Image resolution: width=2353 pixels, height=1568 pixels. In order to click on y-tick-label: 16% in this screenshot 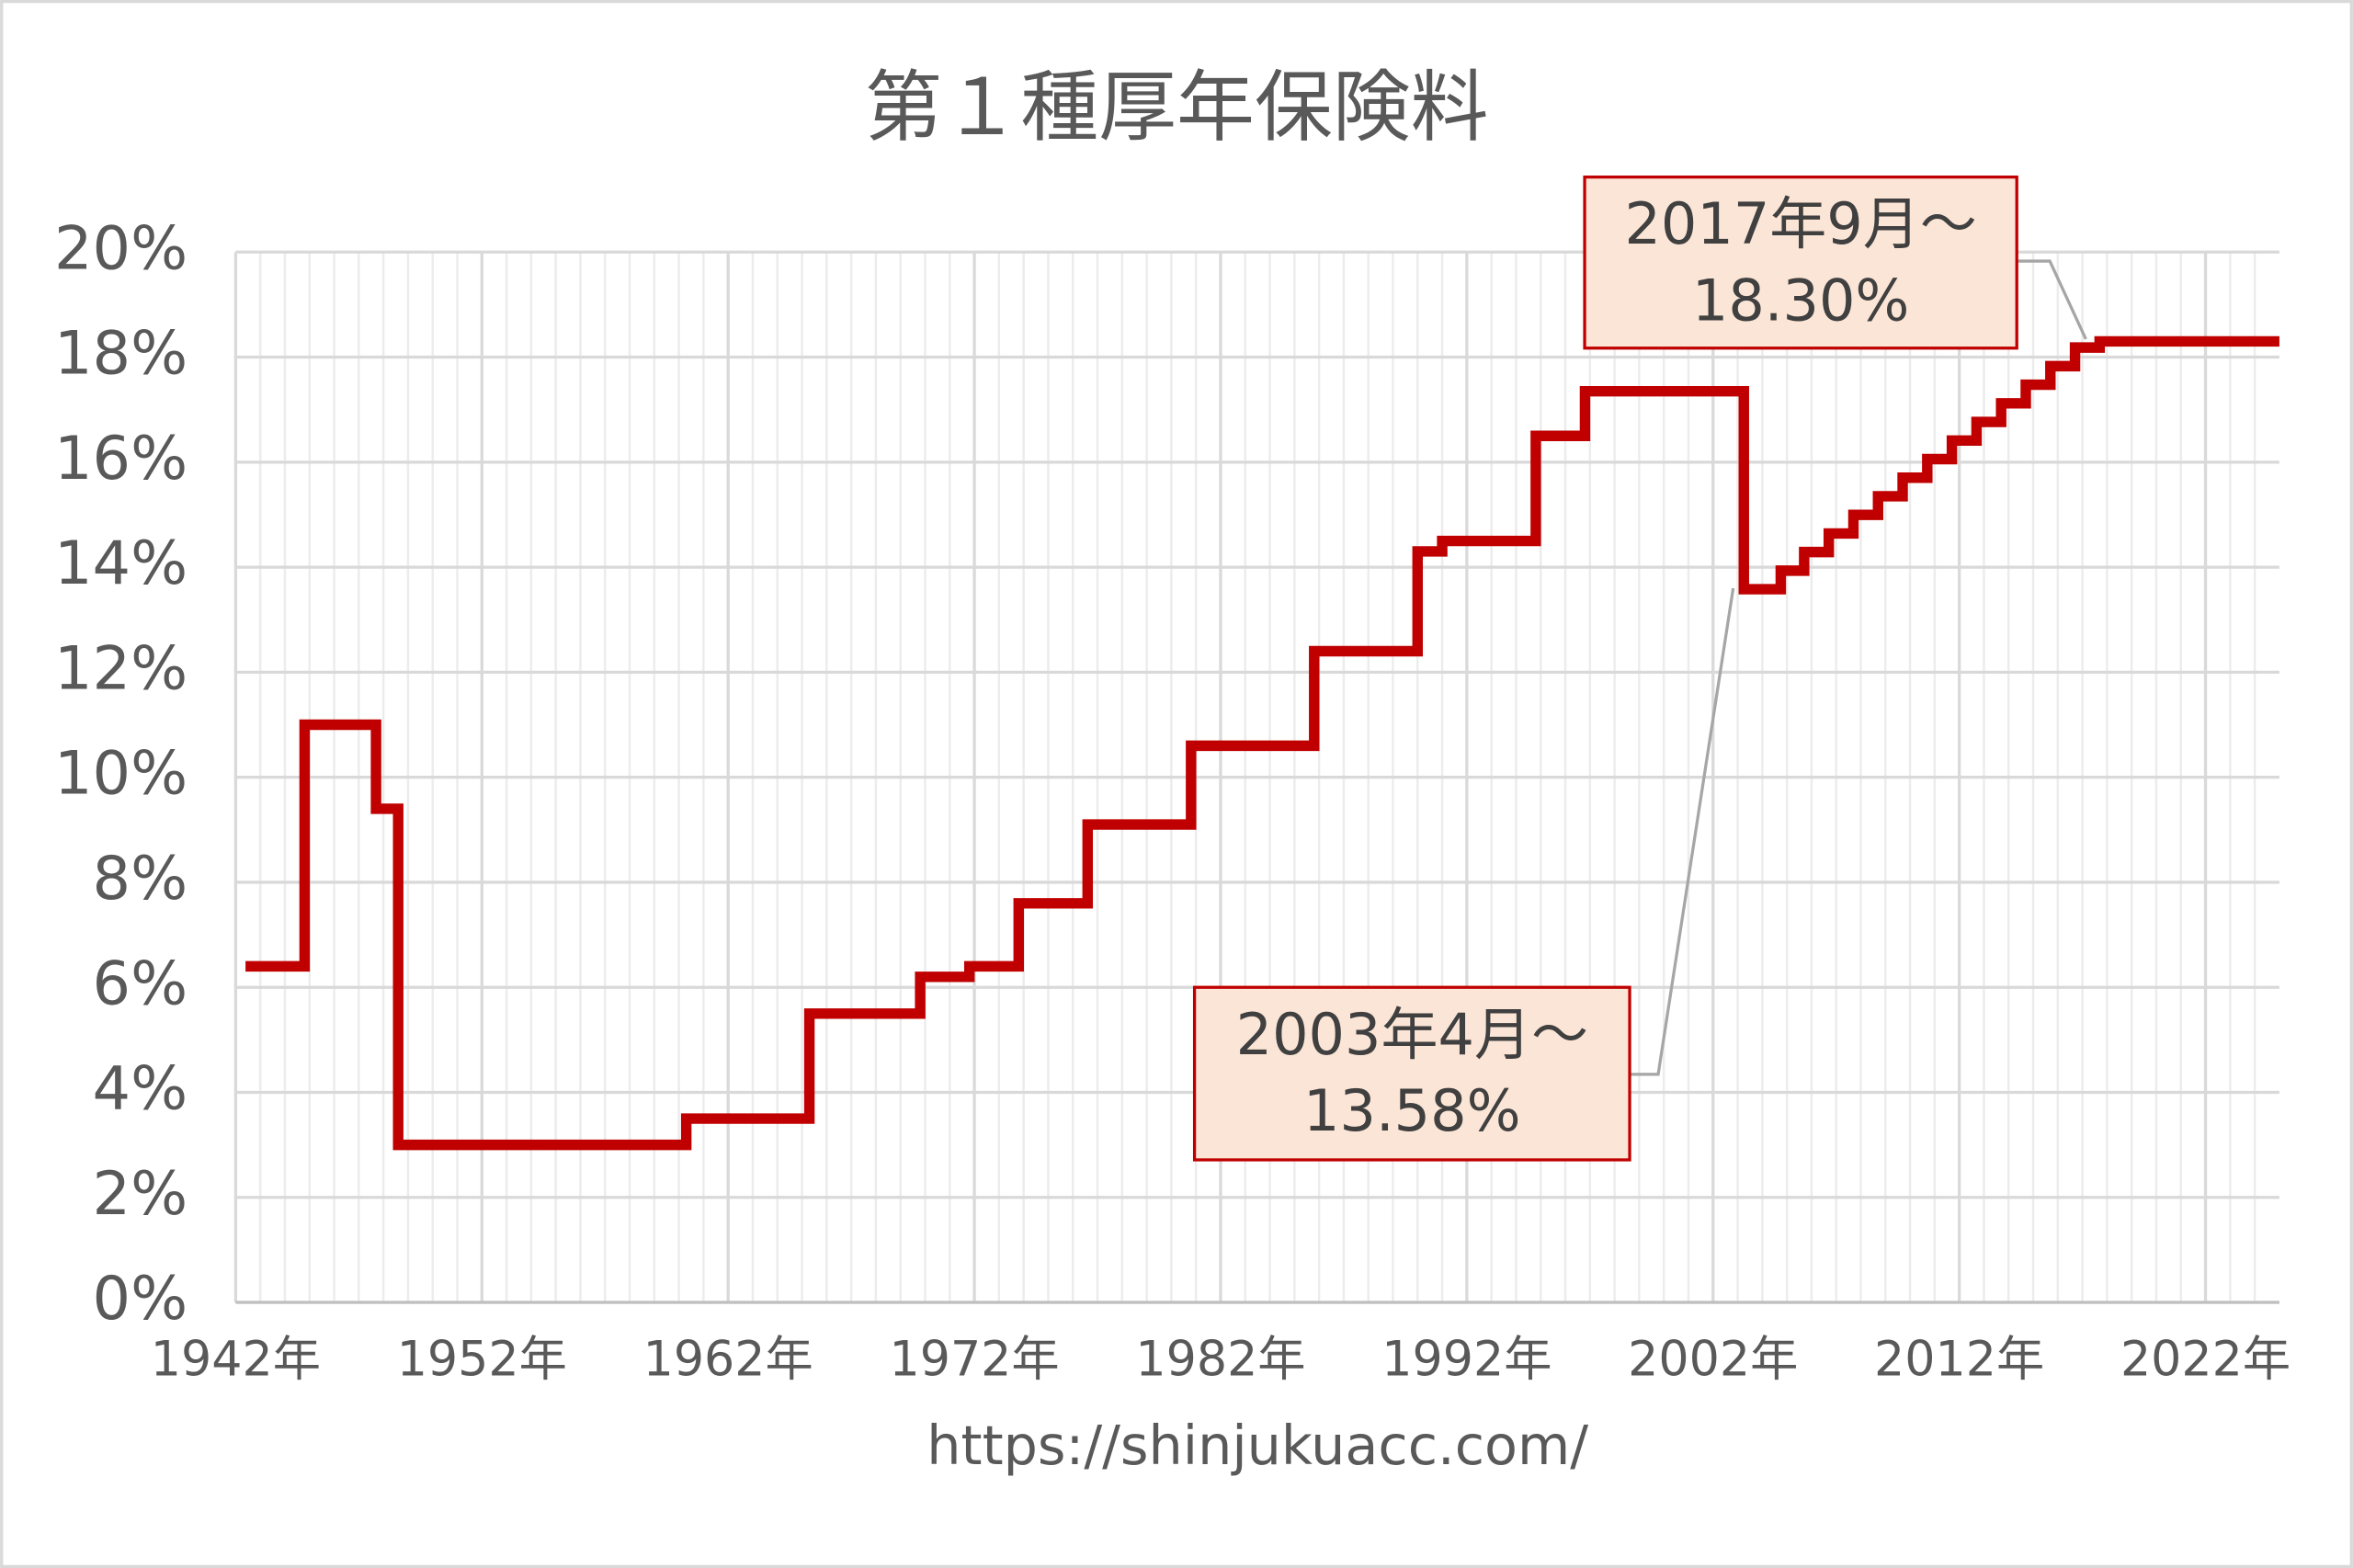, I will do `click(121, 459)`.